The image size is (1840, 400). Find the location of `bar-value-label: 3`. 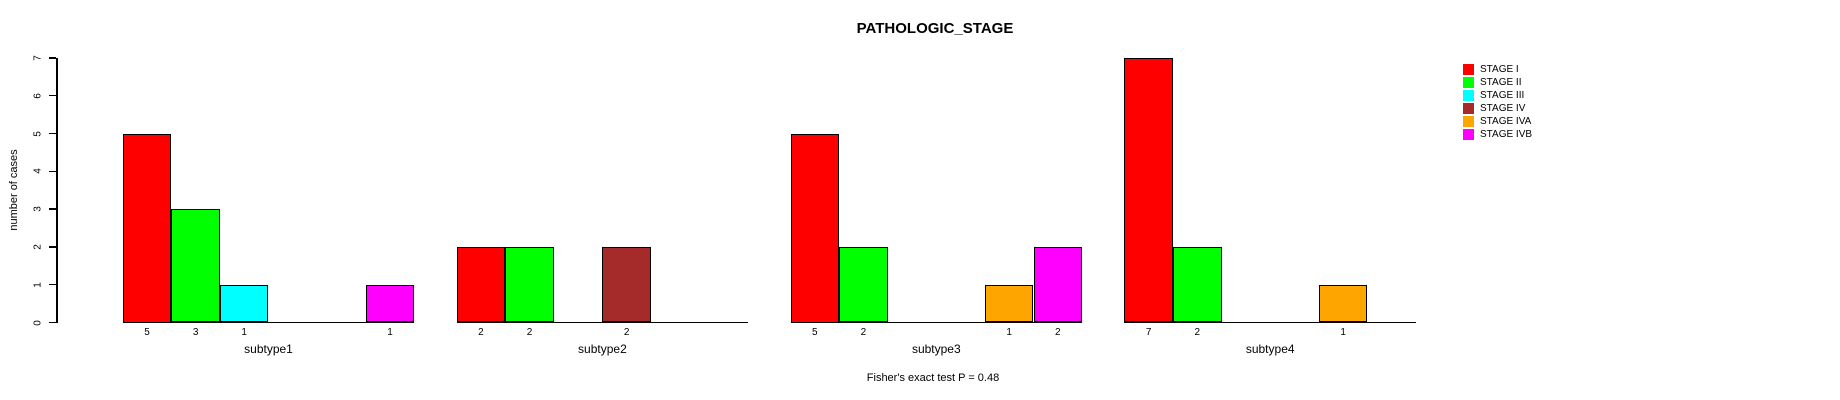

bar-value-label: 3 is located at coordinates (195, 332).